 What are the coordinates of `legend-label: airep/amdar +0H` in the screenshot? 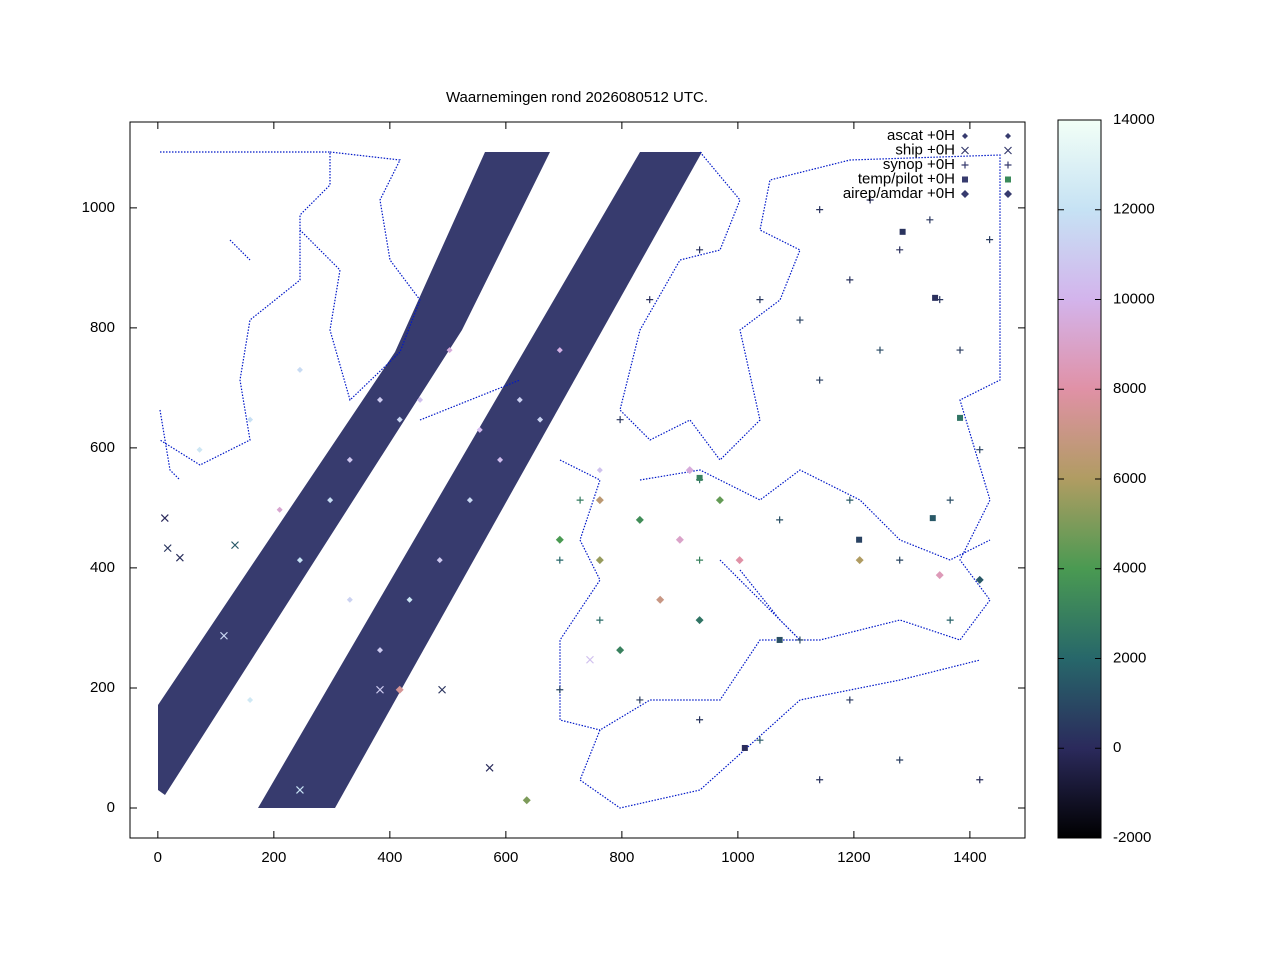 It's located at (899, 193).